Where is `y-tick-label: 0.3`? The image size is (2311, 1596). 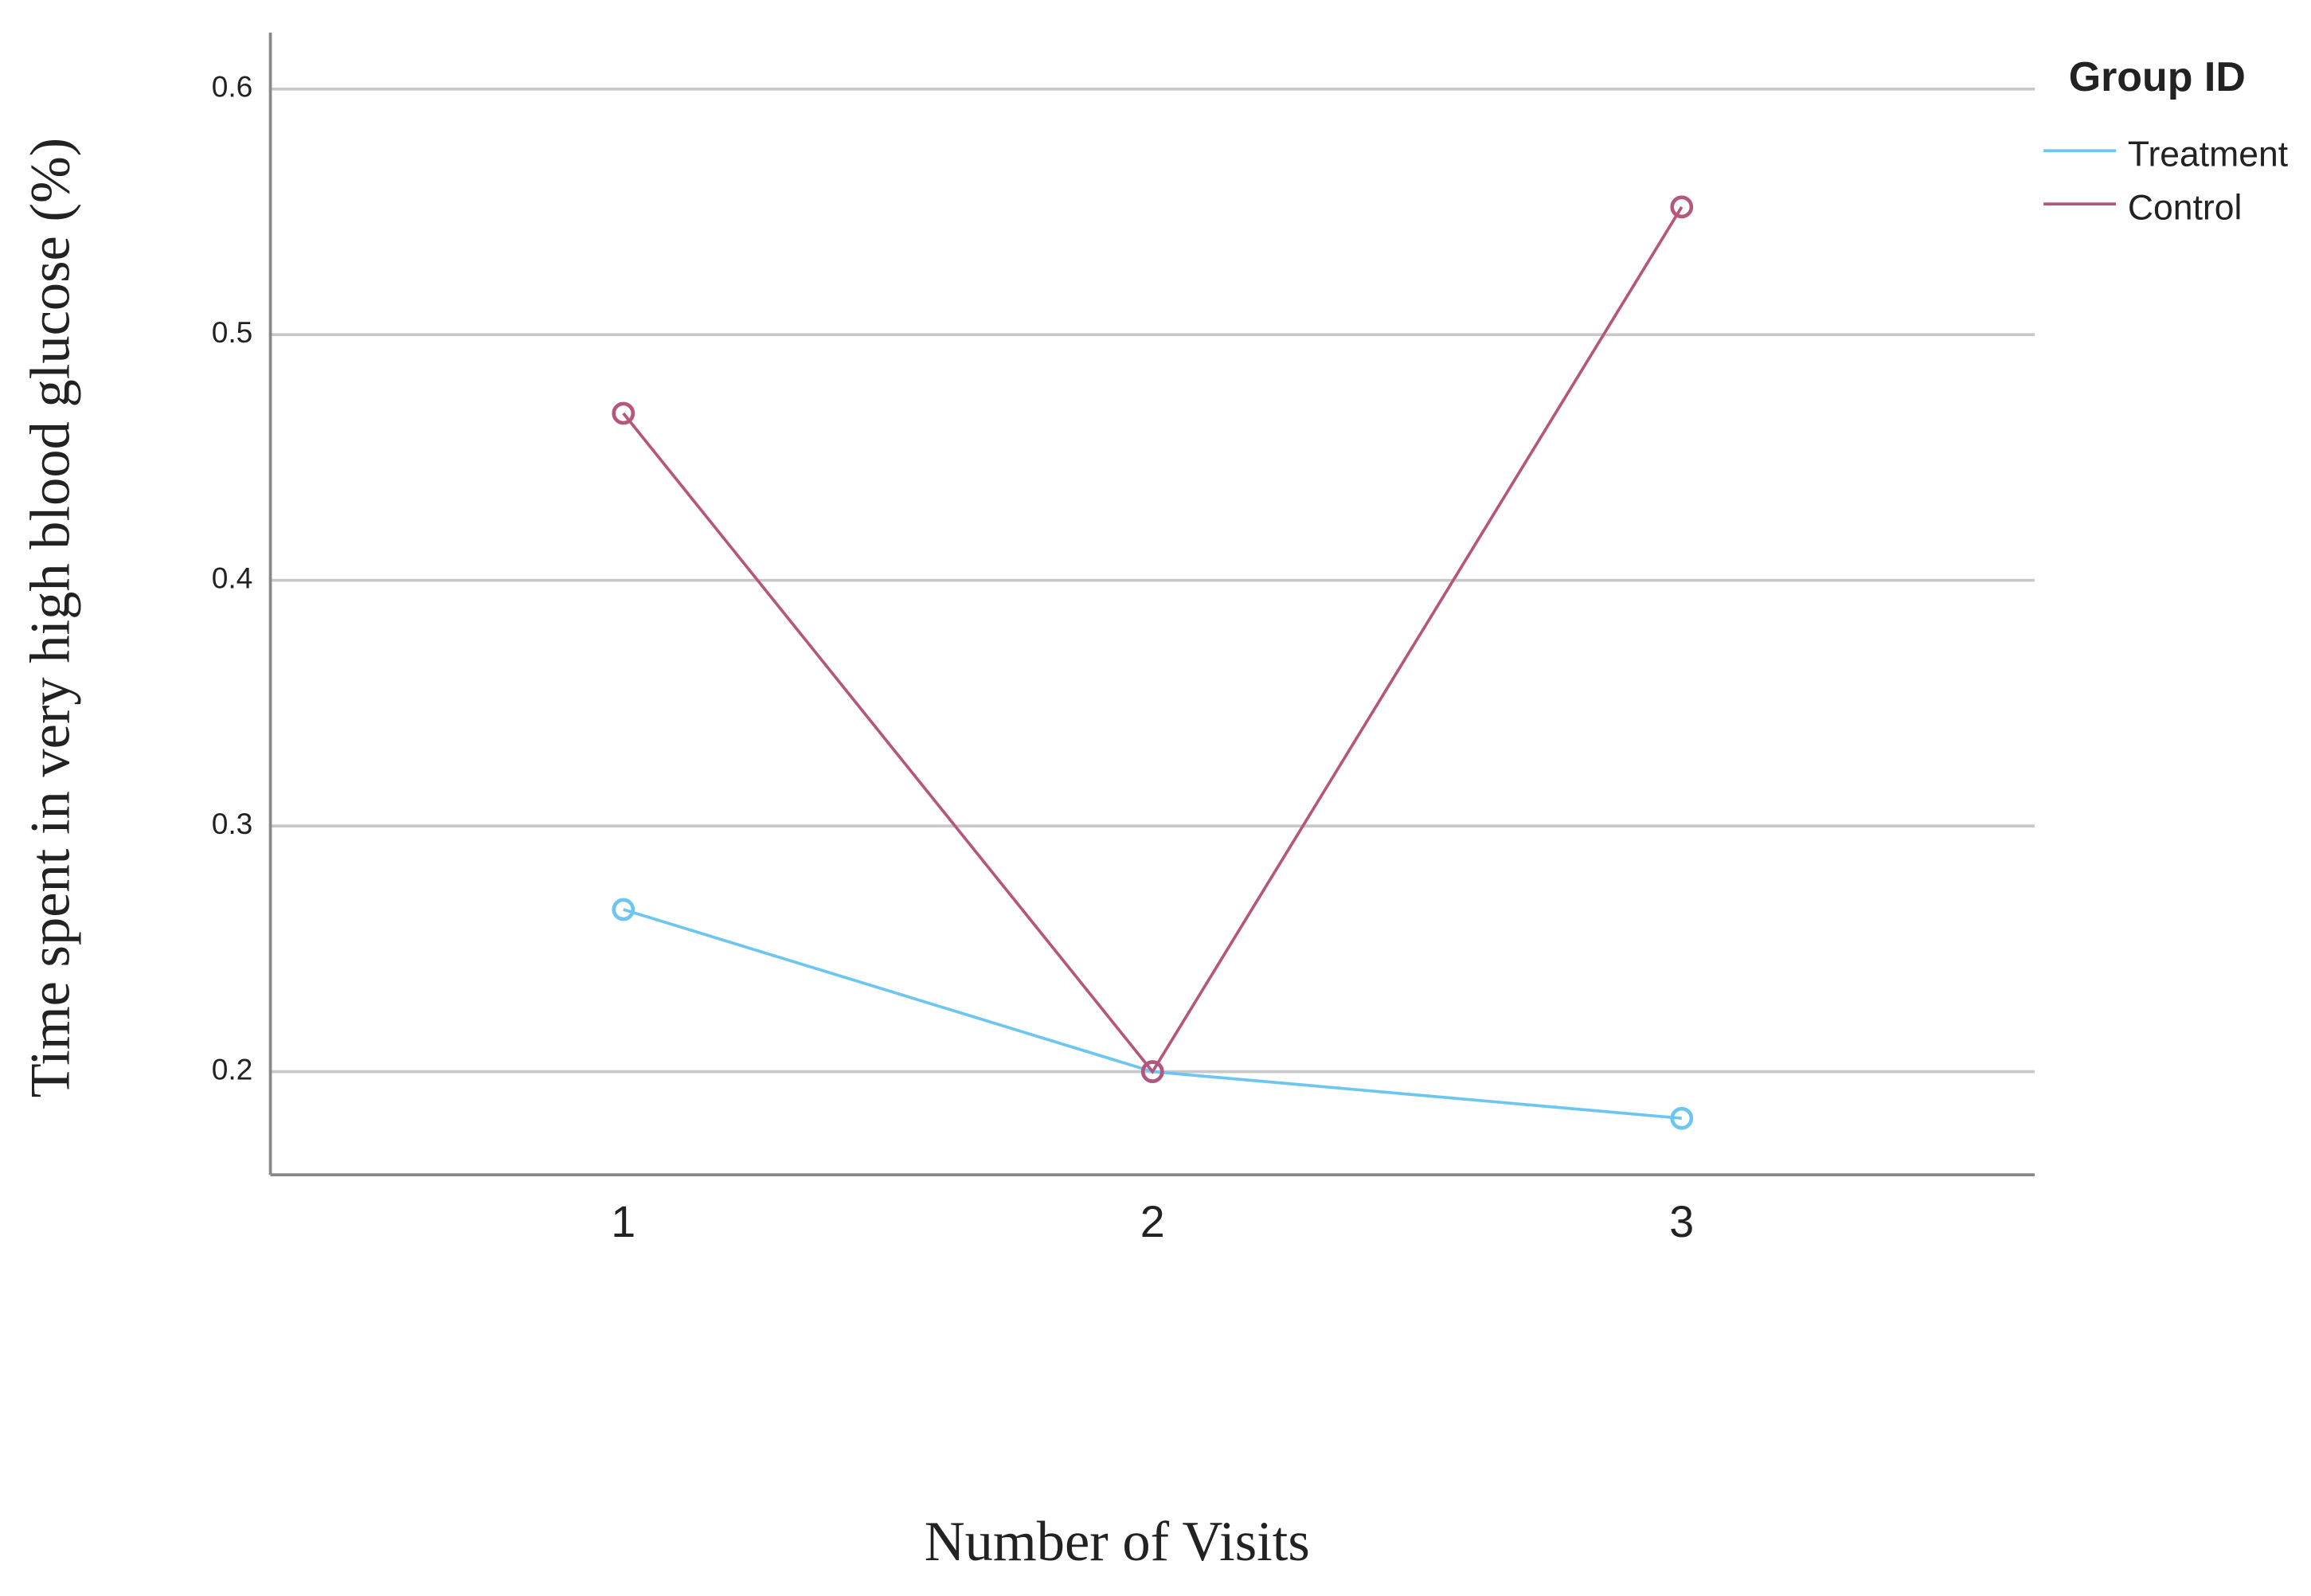
y-tick-label: 0.3 is located at coordinates (232, 824).